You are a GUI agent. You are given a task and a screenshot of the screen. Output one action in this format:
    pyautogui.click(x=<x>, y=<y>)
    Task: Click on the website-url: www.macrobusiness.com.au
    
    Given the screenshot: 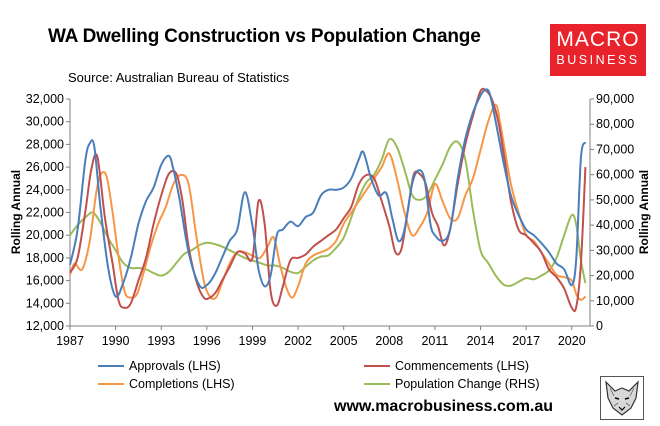 What is the action you would take?
    pyautogui.click(x=444, y=406)
    